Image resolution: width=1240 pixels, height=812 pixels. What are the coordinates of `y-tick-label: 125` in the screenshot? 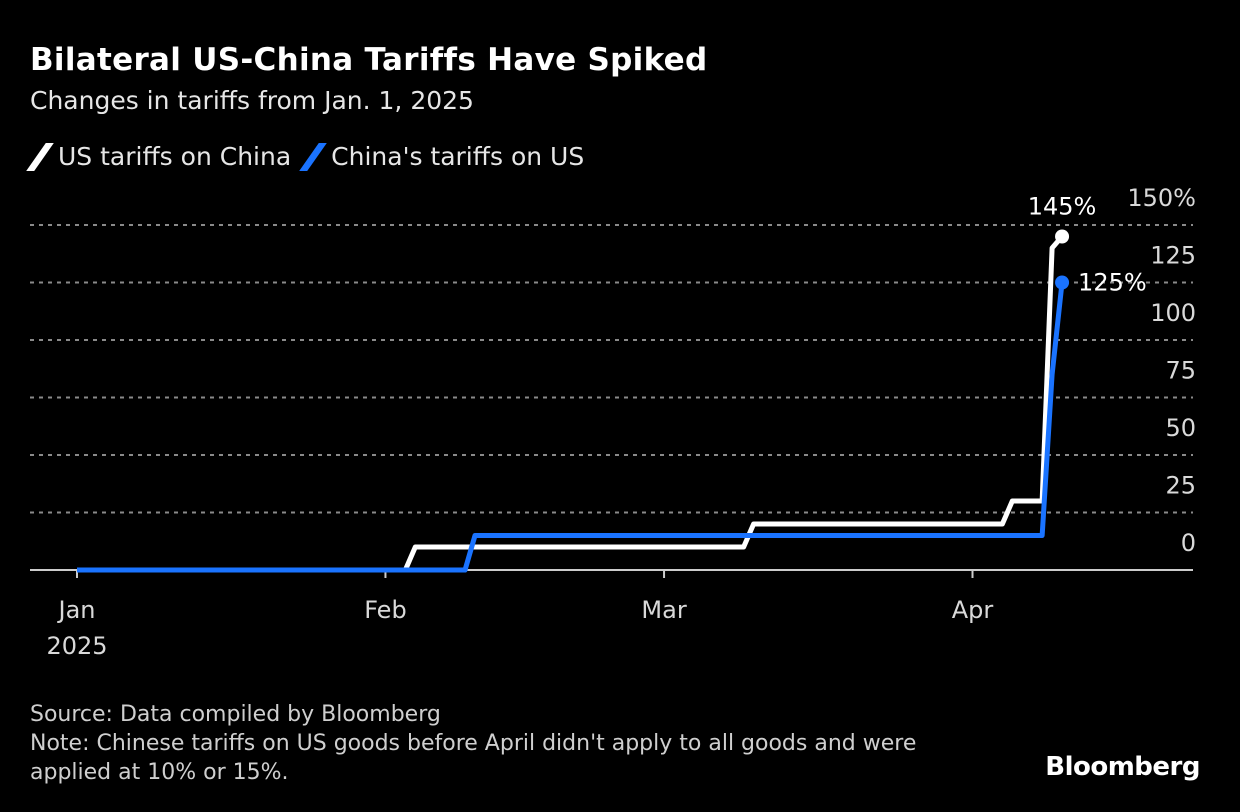 It's located at (1173, 256).